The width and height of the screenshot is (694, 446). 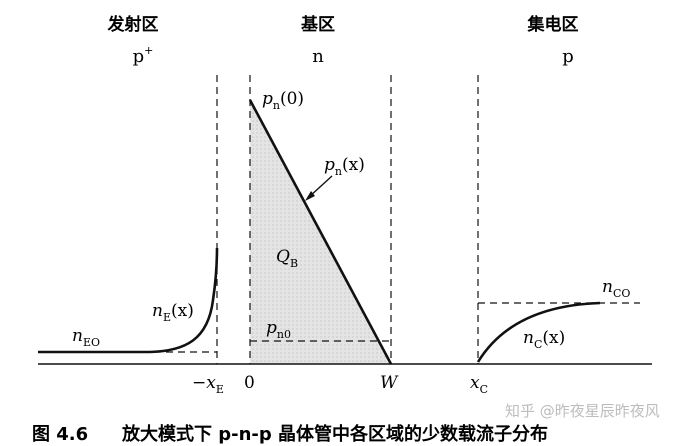 I want to click on base-doping-label: n, so click(x=318, y=56).